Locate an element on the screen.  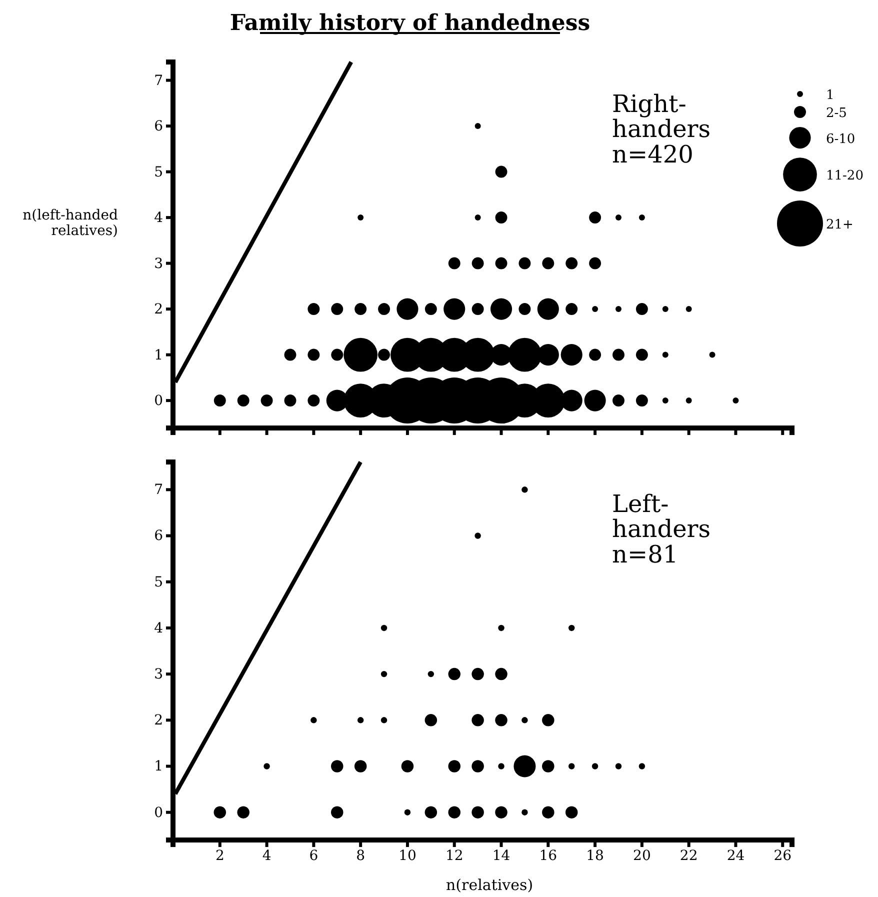
x-tick-label: 22 is located at coordinates (689, 856).